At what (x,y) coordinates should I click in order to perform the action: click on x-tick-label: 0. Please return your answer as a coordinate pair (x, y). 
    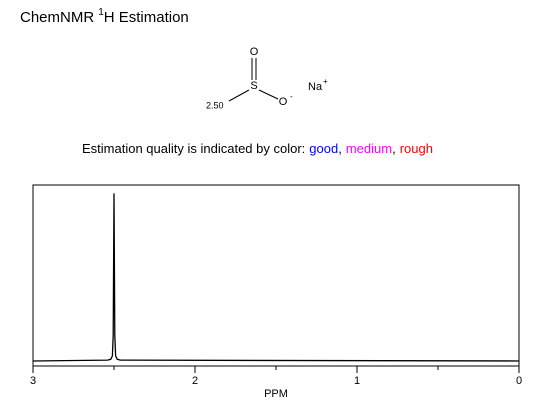
    Looking at the image, I should click on (519, 381).